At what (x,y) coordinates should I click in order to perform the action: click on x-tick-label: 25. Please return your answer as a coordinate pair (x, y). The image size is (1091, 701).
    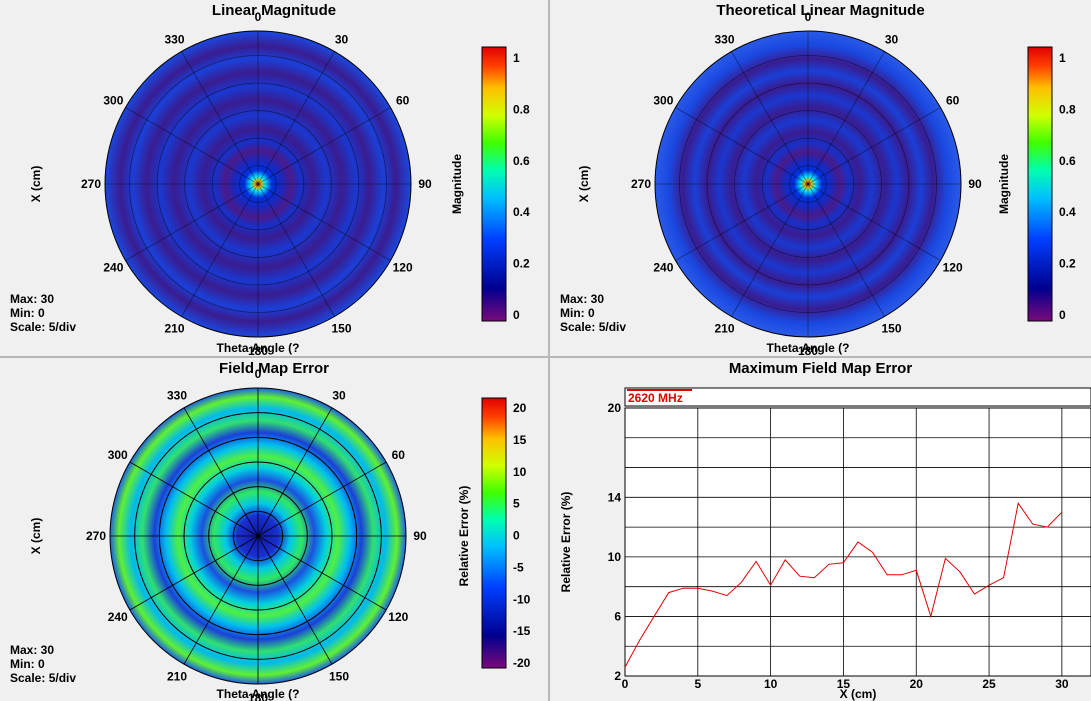
    Looking at the image, I should click on (989, 684).